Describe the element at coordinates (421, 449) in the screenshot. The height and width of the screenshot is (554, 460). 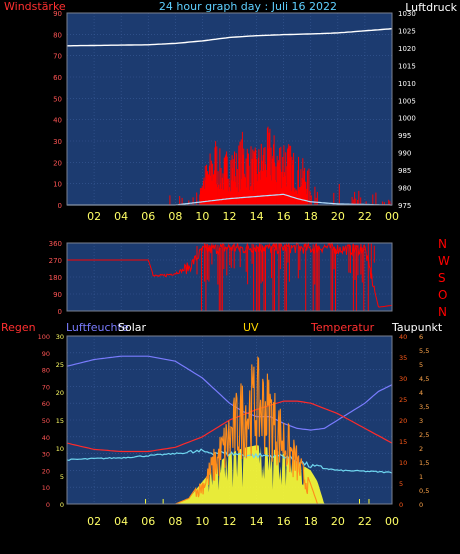
I see `uv-tick-label: 2` at that location.